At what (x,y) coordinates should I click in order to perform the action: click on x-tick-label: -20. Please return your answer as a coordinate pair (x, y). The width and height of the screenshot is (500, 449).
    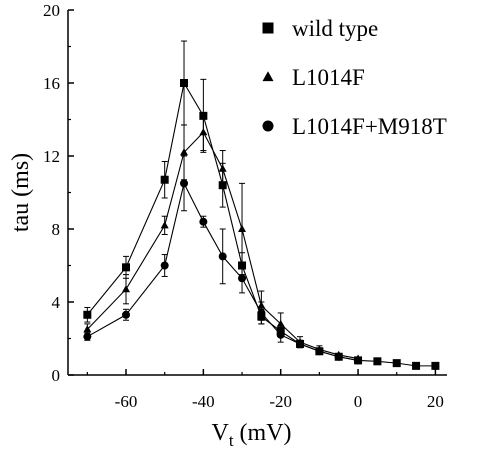
    Looking at the image, I should click on (280, 401).